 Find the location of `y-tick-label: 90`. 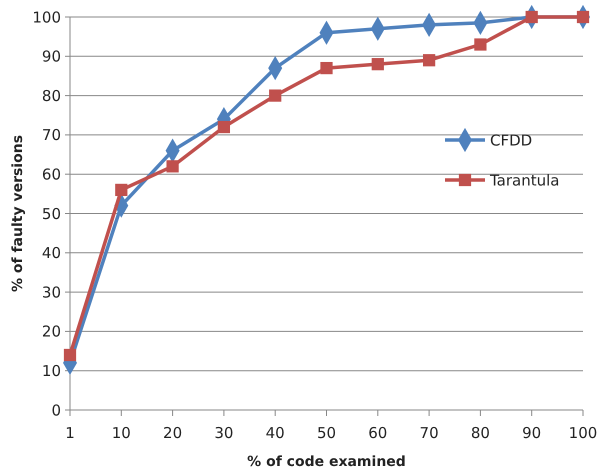

y-tick-label: 90 is located at coordinates (51, 57).